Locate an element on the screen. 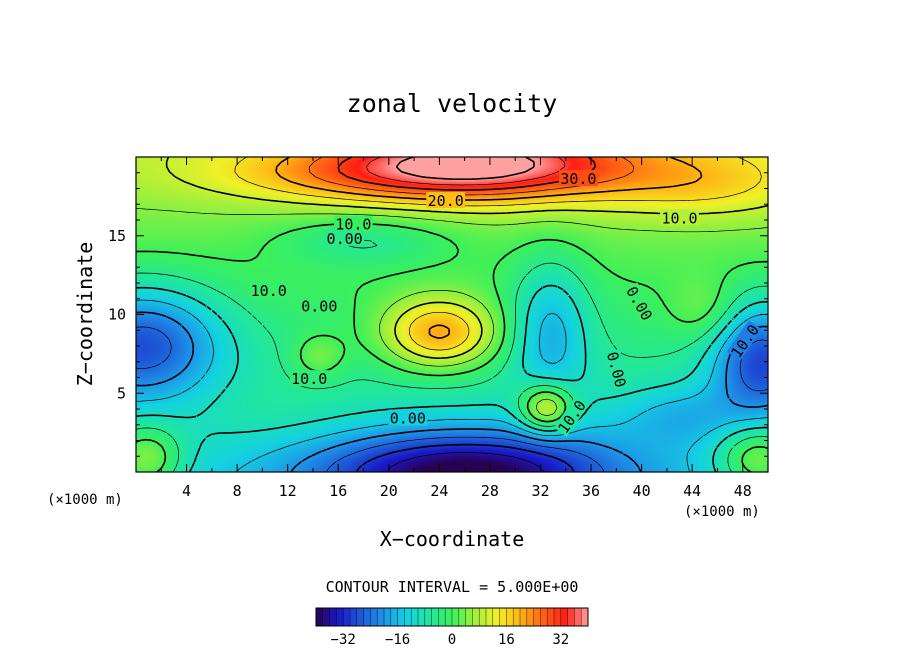  colorbar-tick-label: −16 is located at coordinates (397, 640).